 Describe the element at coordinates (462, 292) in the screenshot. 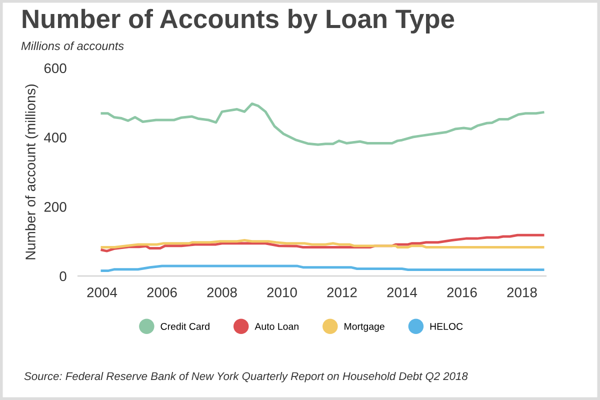

I see `x-tick-label: 2016` at that location.